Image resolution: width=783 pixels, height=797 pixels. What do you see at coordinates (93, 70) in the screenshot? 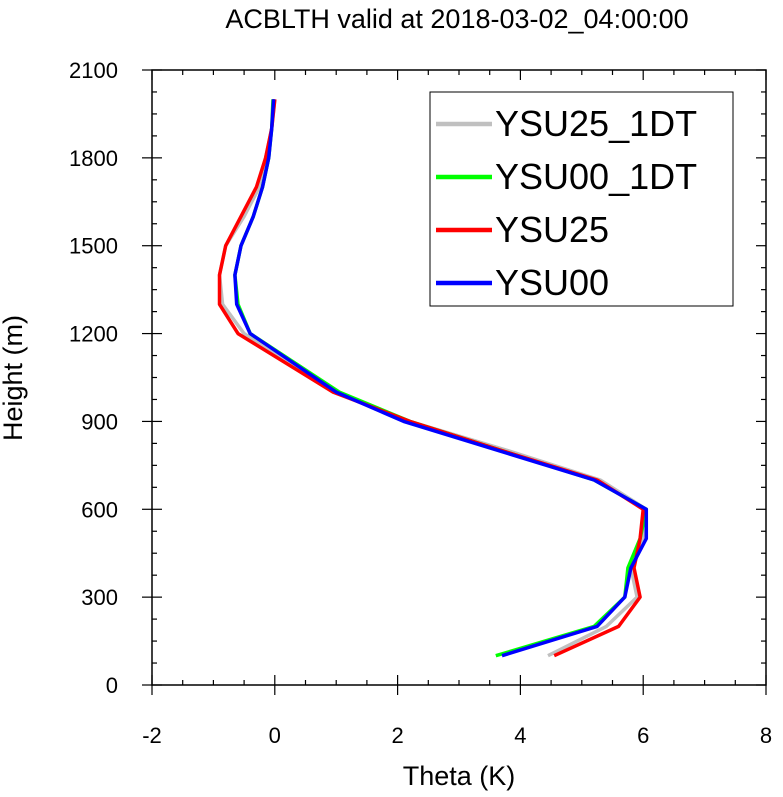
I see `y-tick-label: 2100` at bounding box center [93, 70].